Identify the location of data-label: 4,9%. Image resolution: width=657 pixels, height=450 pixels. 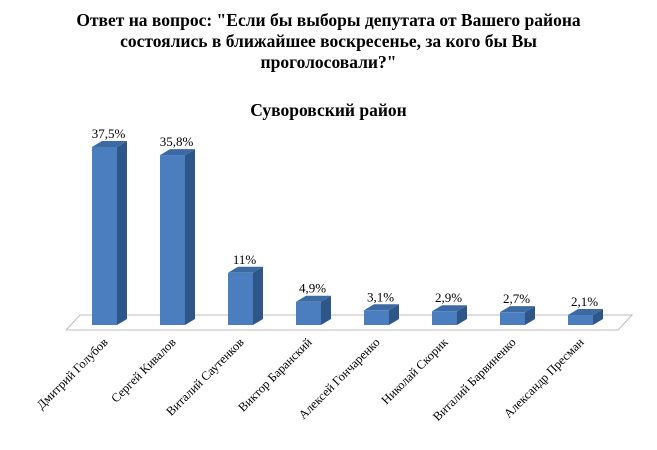
(312, 288).